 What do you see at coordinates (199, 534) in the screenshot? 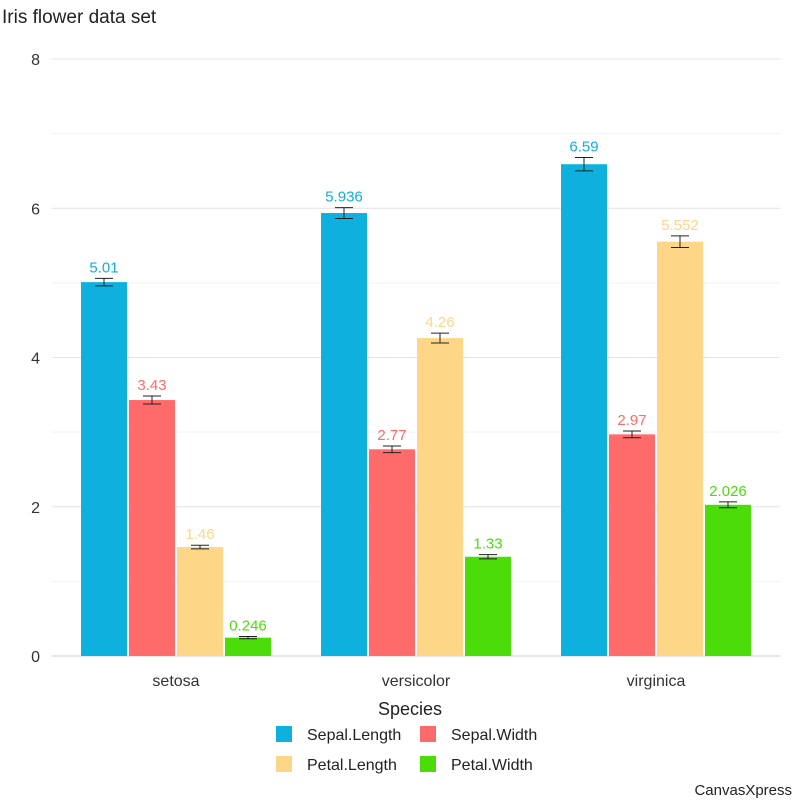
I see `data-label: 1.46` at bounding box center [199, 534].